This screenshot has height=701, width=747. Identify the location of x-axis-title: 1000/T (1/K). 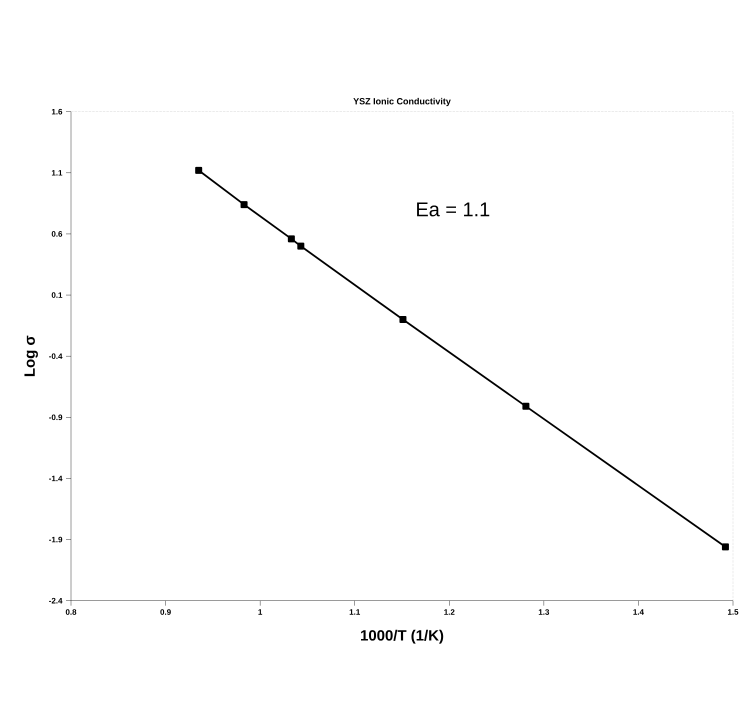
(402, 637).